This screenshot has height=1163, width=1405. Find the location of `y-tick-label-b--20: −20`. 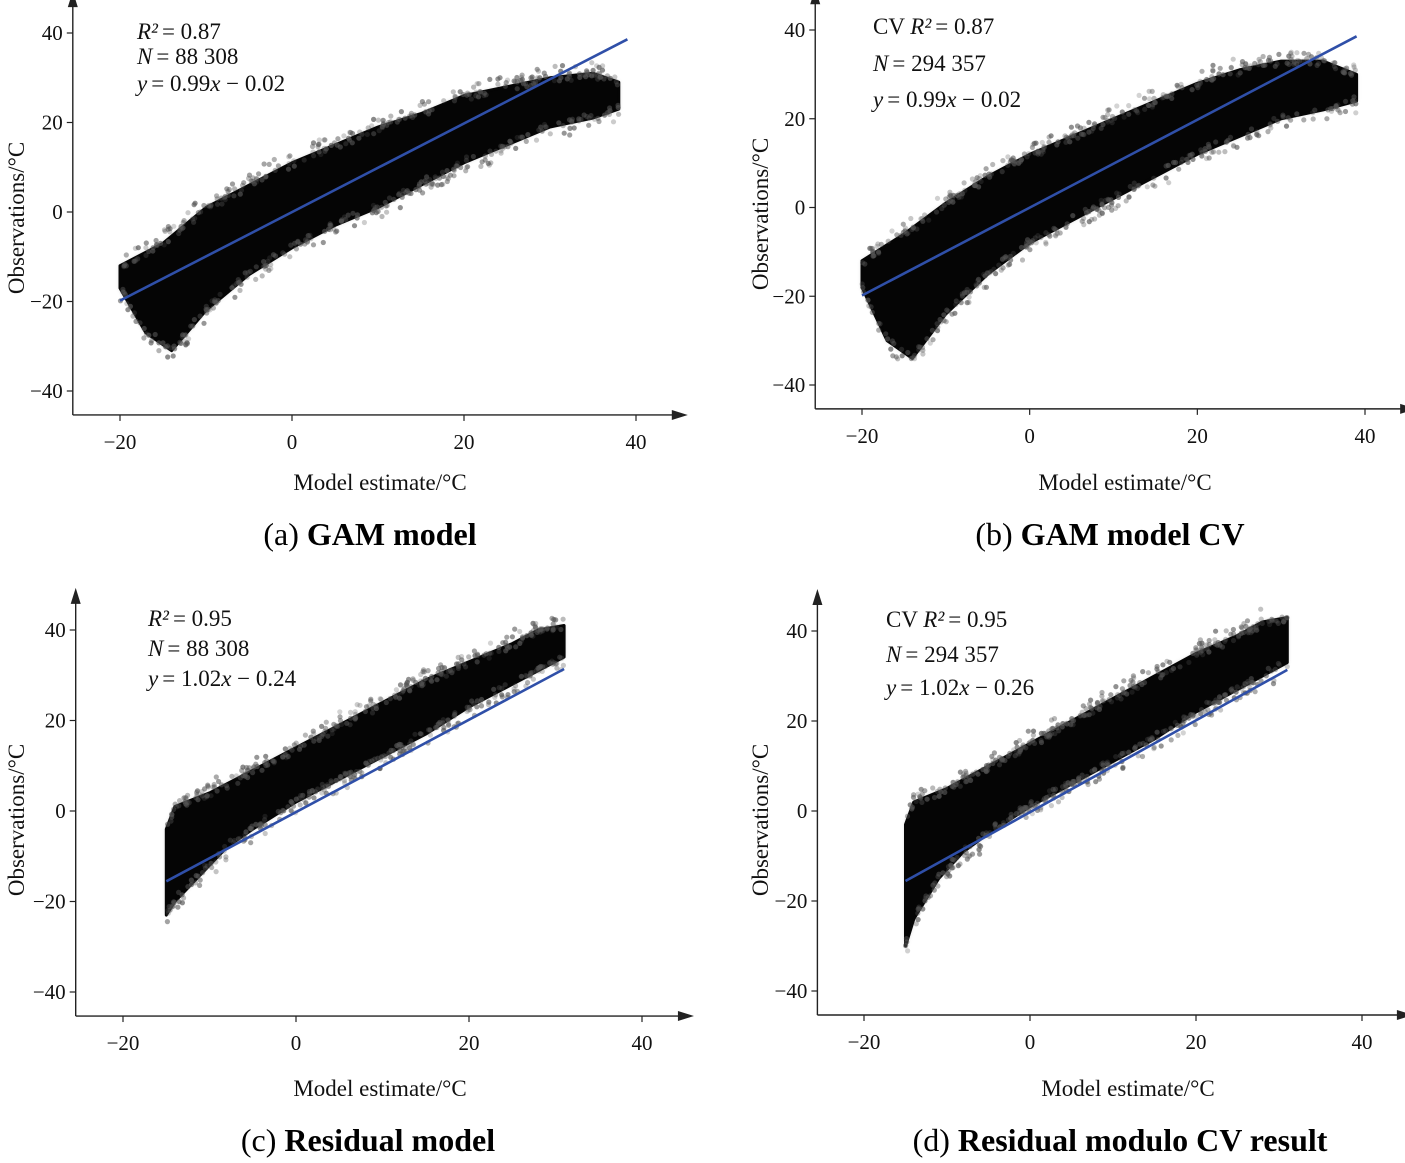

y-tick-label-b--20: −20 is located at coordinates (788, 296).